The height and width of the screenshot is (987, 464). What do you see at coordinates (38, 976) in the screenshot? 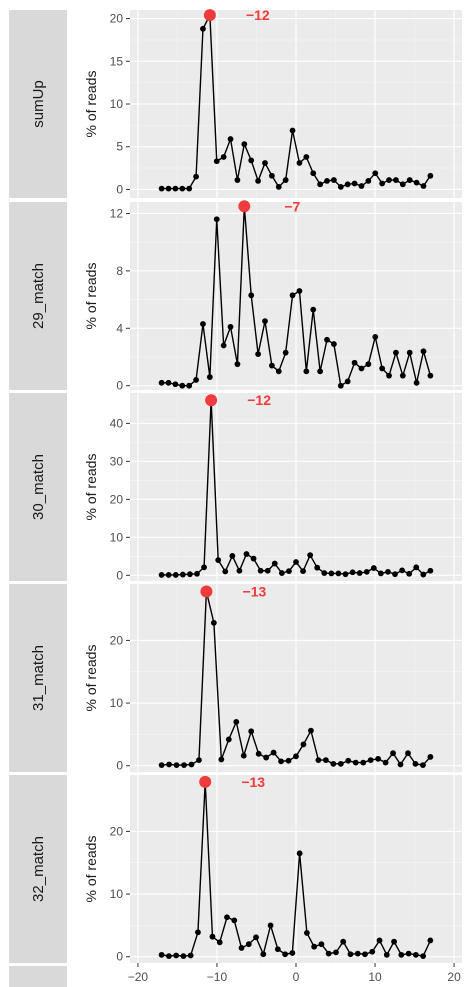
I see `facet-strip-stub` at bounding box center [38, 976].